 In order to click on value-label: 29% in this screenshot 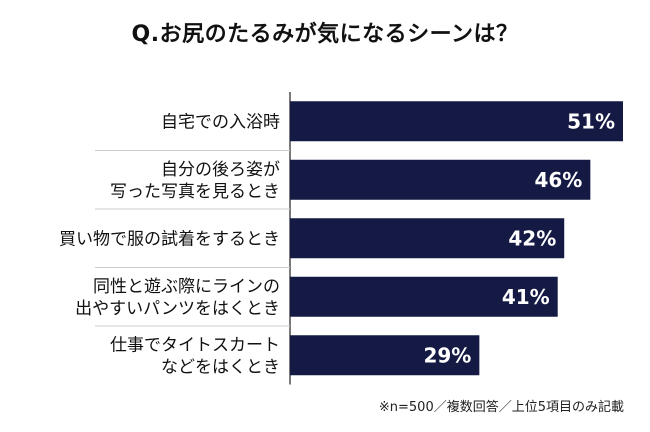, I will do `click(447, 355)`.